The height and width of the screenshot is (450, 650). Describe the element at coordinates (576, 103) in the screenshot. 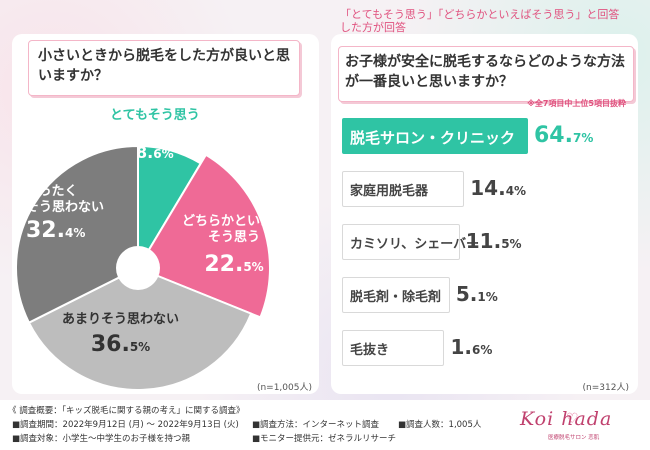

I see `right-note: ※全7項目中上位5項目抜粋` at that location.